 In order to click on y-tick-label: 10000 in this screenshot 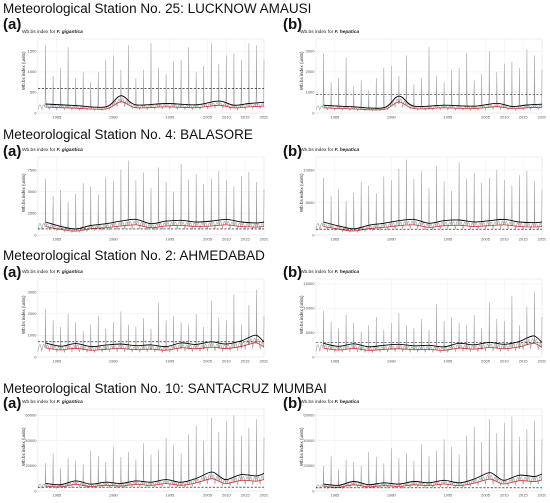, I will do `click(309, 169)`.